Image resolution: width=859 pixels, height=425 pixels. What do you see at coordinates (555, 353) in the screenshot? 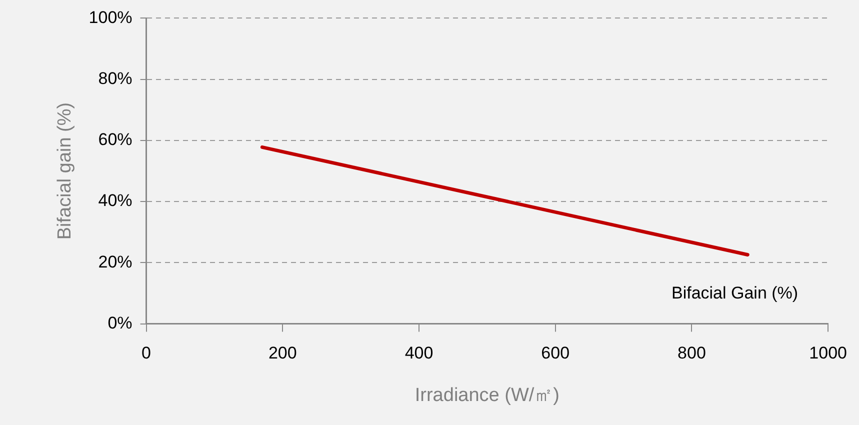
I see `x-tick-label: 600` at bounding box center [555, 353].